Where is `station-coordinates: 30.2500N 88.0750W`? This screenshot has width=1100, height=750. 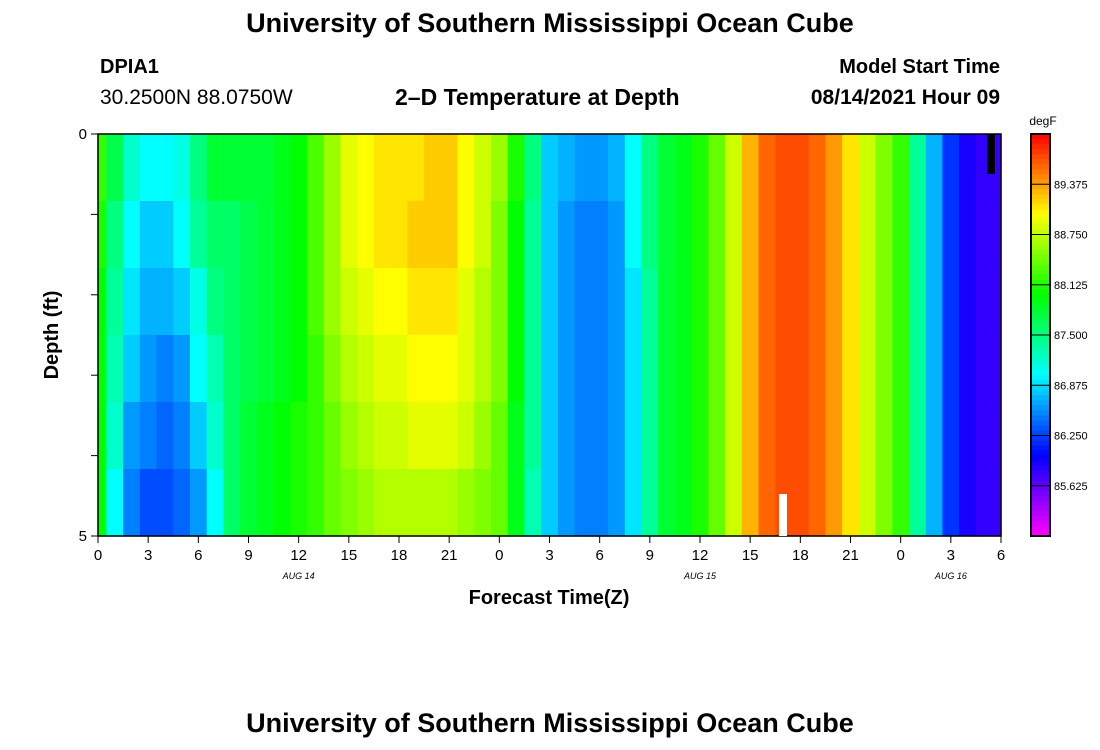
station-coordinates: 30.2500N 88.0750W is located at coordinates (196, 97).